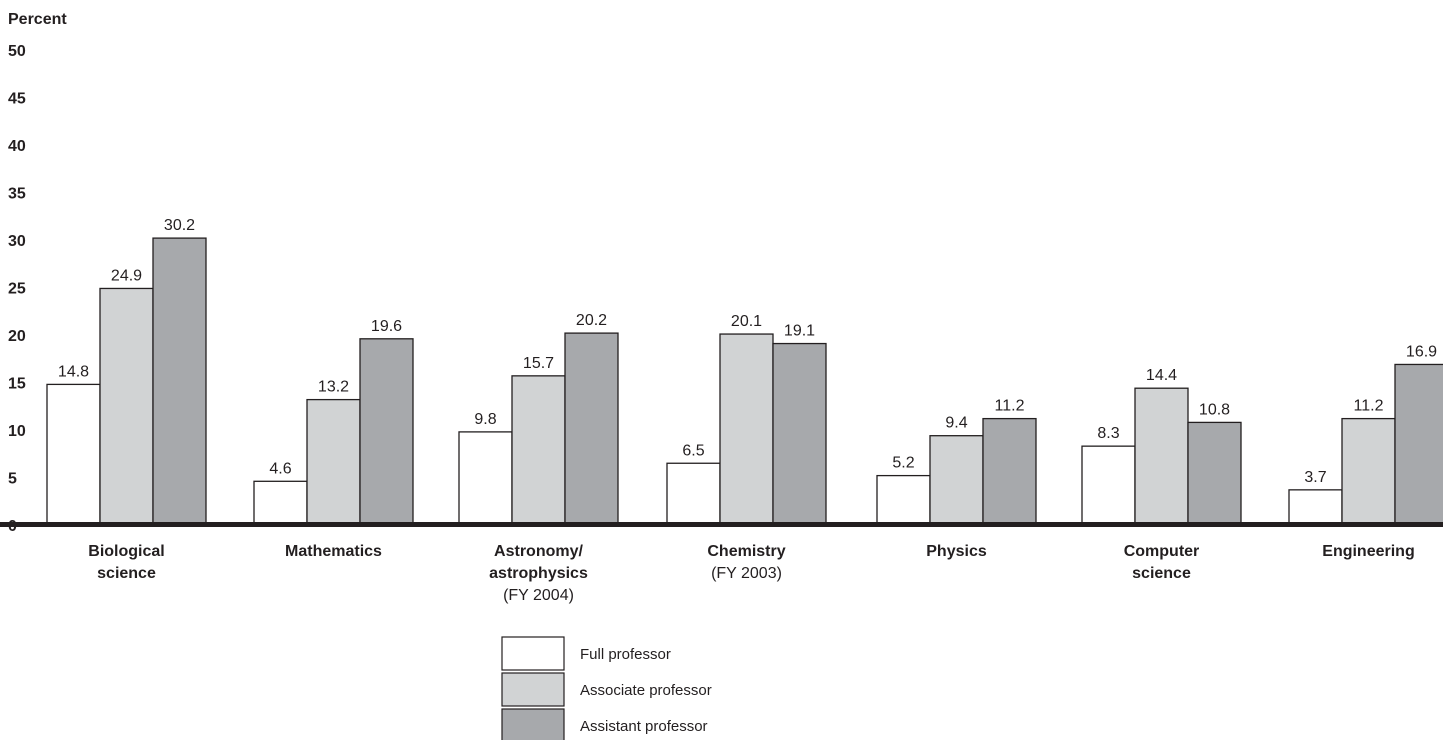  I want to click on y-axis-ticks: 50454035302520151050, so click(17, 289).